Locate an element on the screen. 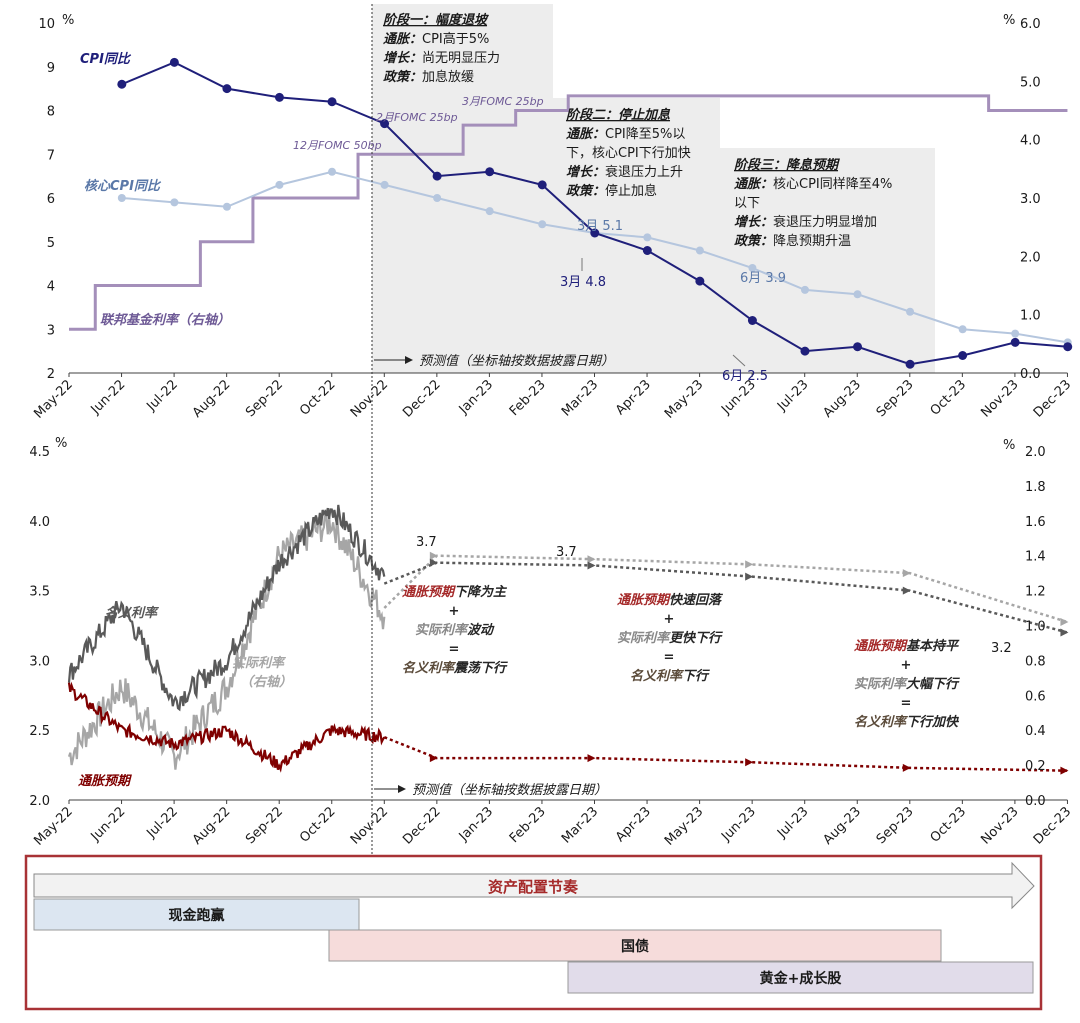 This screenshot has width=1080, height=1023. top-x-tick-label: Jul-23 is located at coordinates (792, 395).